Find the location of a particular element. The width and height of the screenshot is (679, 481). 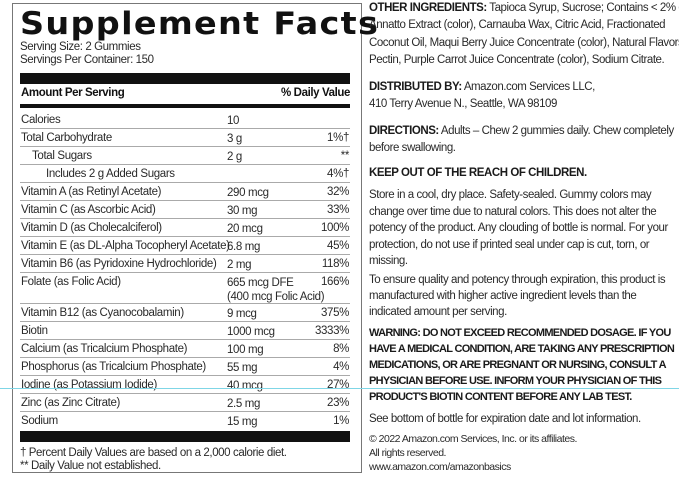

nutrient-name: Includes 2 g Added Sugars is located at coordinates (110, 174).